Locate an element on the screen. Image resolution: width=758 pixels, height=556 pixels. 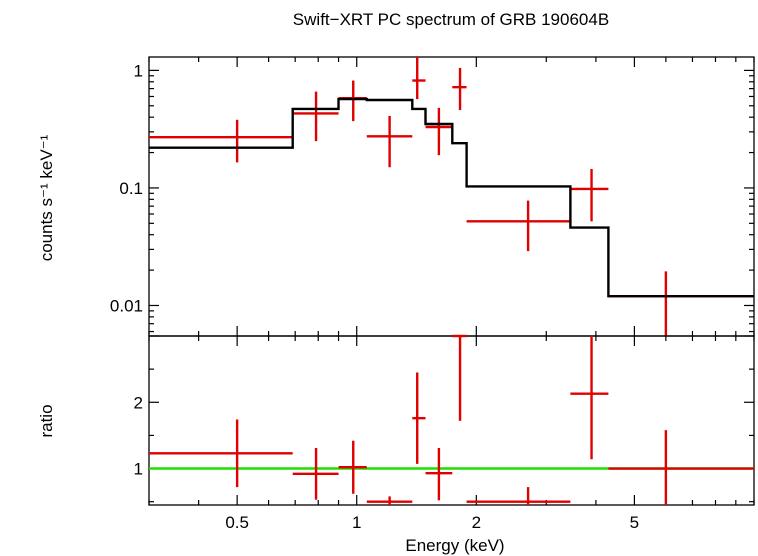
x-tick-label: 5 is located at coordinates (634, 522).